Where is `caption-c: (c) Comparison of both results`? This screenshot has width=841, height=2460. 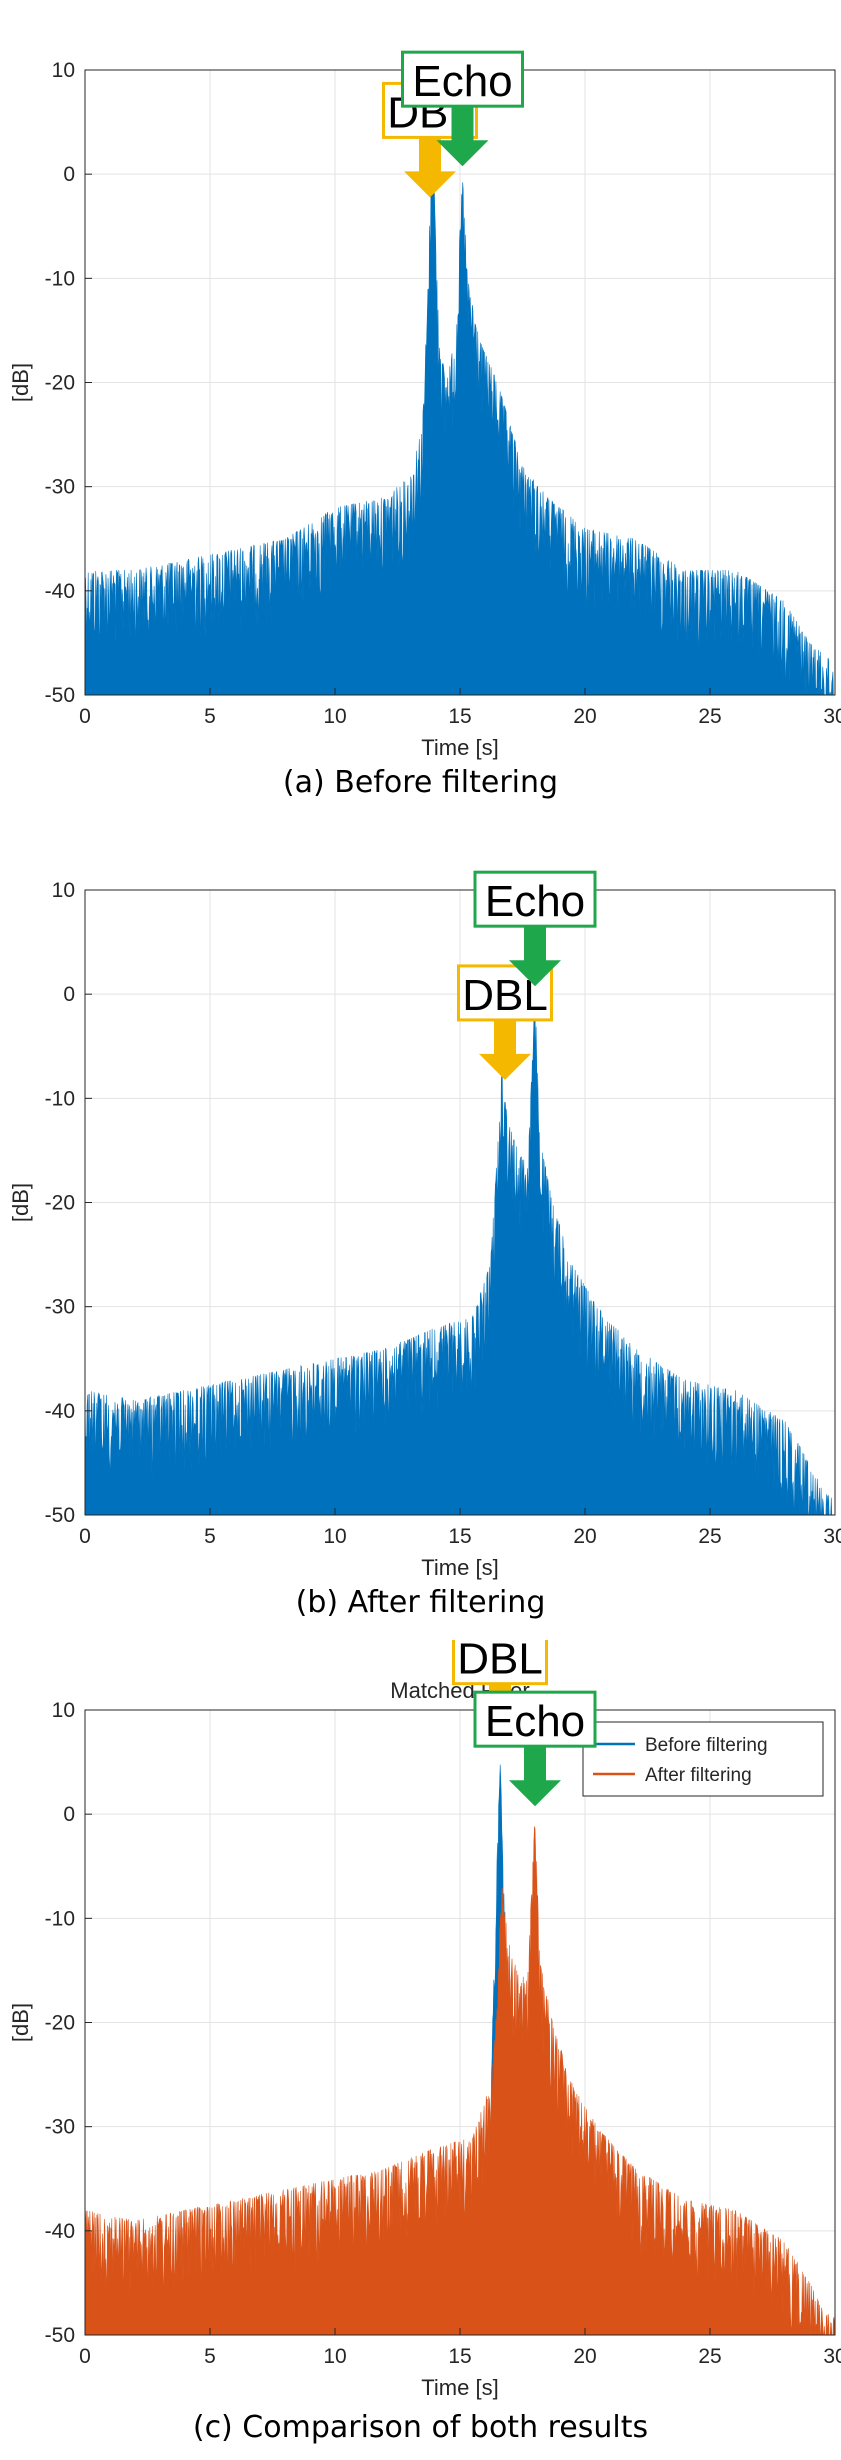
caption-c: (c) Comparison of both results is located at coordinates (420, 2427).